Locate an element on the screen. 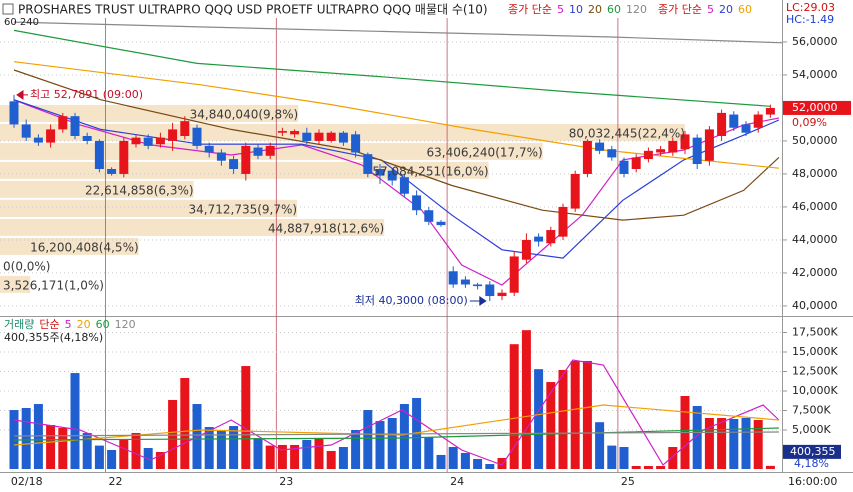 This screenshot has height=492, width=853. volume-profile-label: 34,712,735(9,7%) is located at coordinates (243, 209).